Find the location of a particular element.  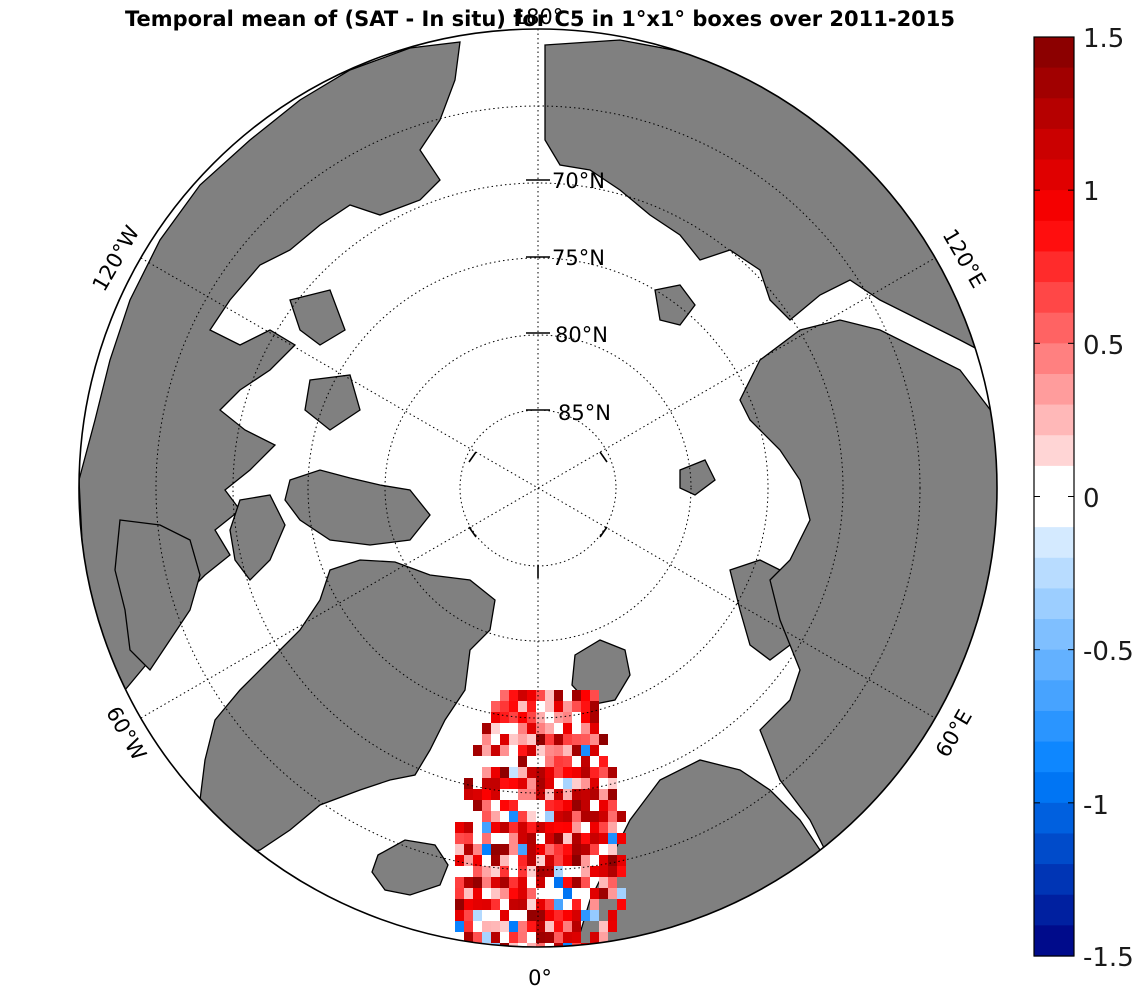

colorbar-label-neg-1-5: -1.5 is located at coordinates (1108, 958).